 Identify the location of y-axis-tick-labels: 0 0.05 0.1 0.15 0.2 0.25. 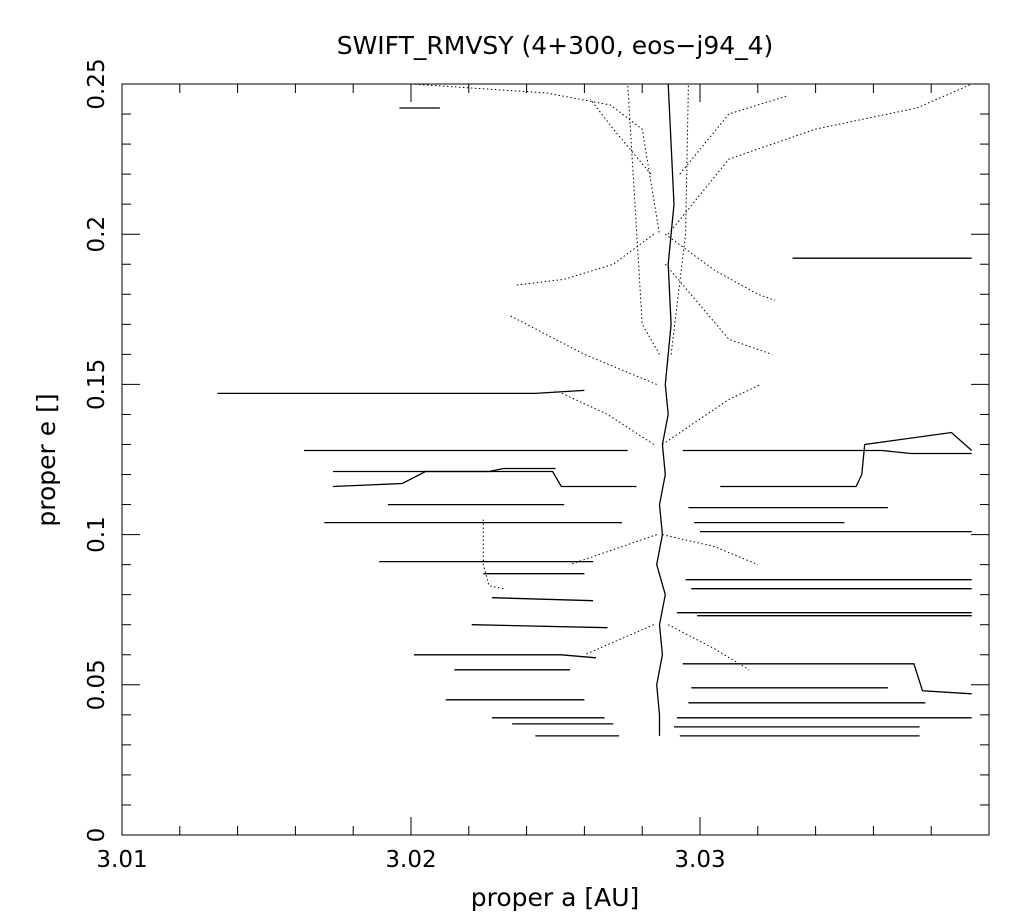
(97, 450).